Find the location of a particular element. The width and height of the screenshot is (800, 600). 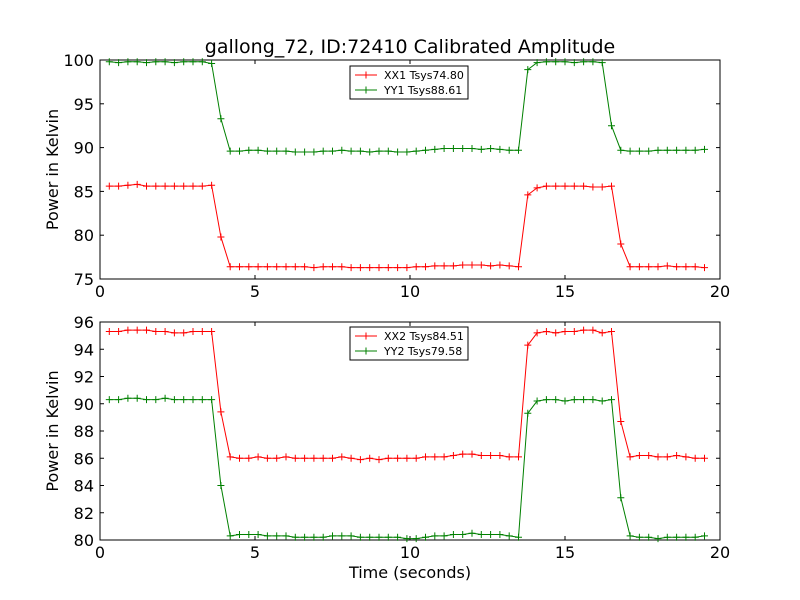

plot1-x-tick-label-3: 15 is located at coordinates (565, 291).